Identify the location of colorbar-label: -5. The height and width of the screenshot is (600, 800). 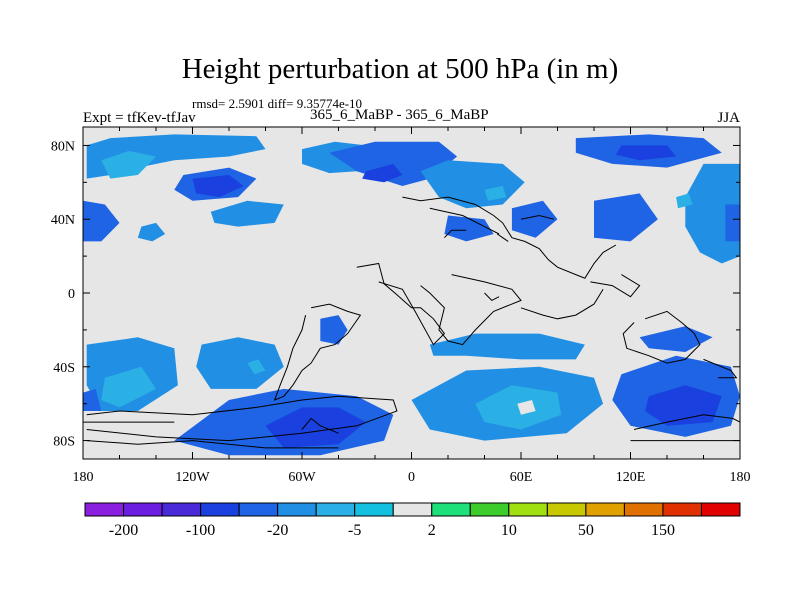
(354, 530).